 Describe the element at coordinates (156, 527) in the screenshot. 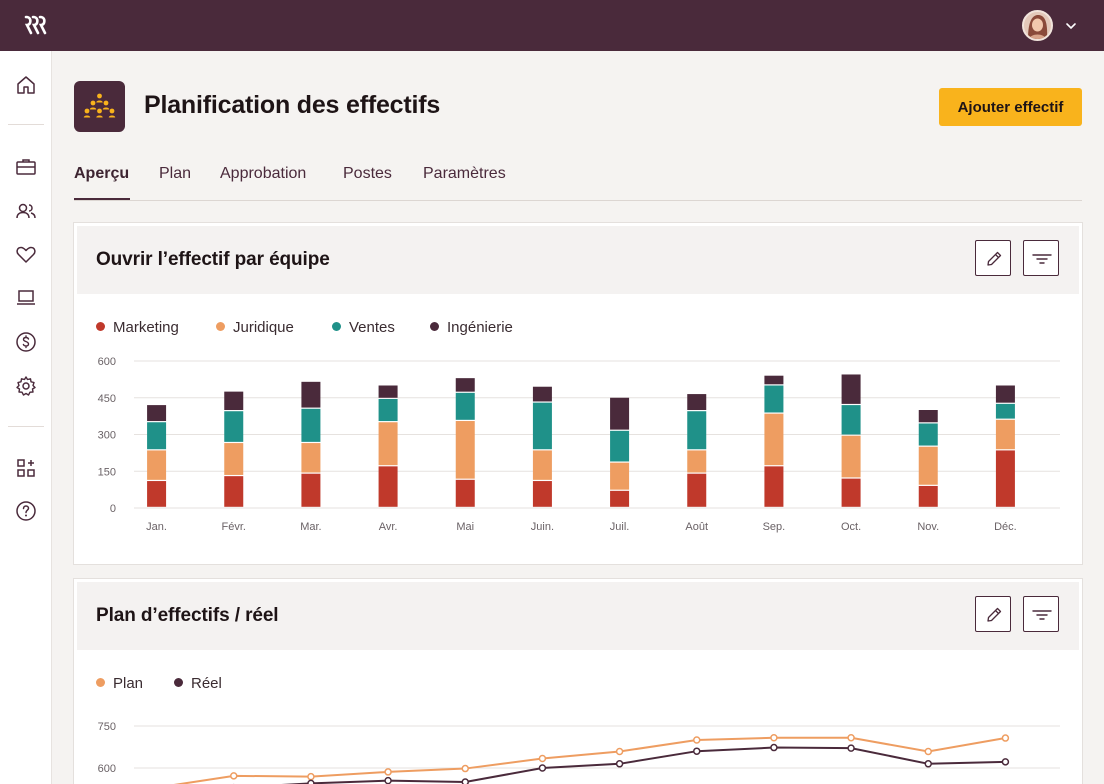

I see `x-tick-label: Jan.` at that location.